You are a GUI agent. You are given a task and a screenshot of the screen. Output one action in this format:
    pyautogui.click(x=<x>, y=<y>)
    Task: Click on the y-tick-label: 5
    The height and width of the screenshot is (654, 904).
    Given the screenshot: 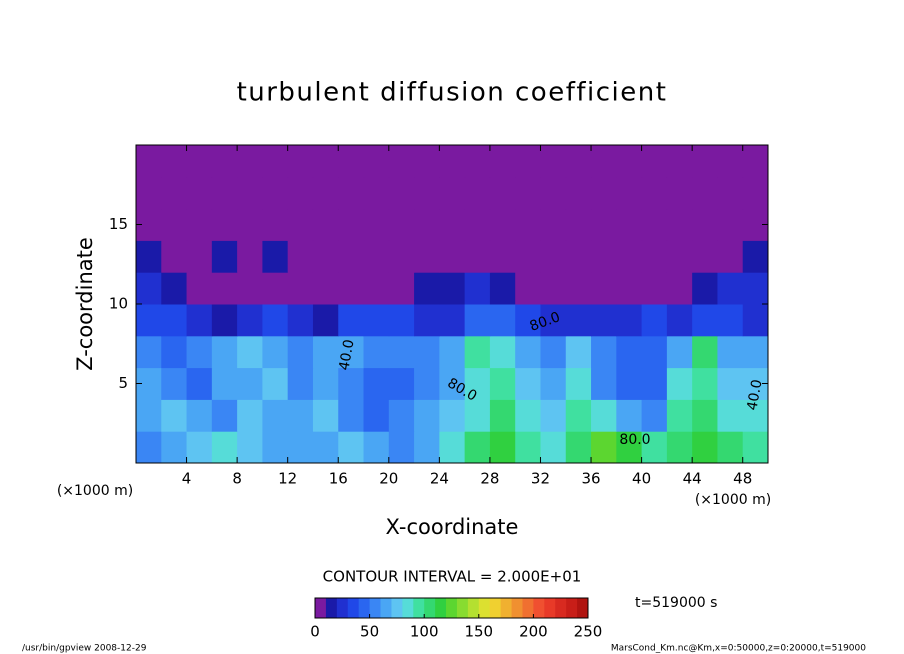 What is the action you would take?
    pyautogui.click(x=123, y=383)
    